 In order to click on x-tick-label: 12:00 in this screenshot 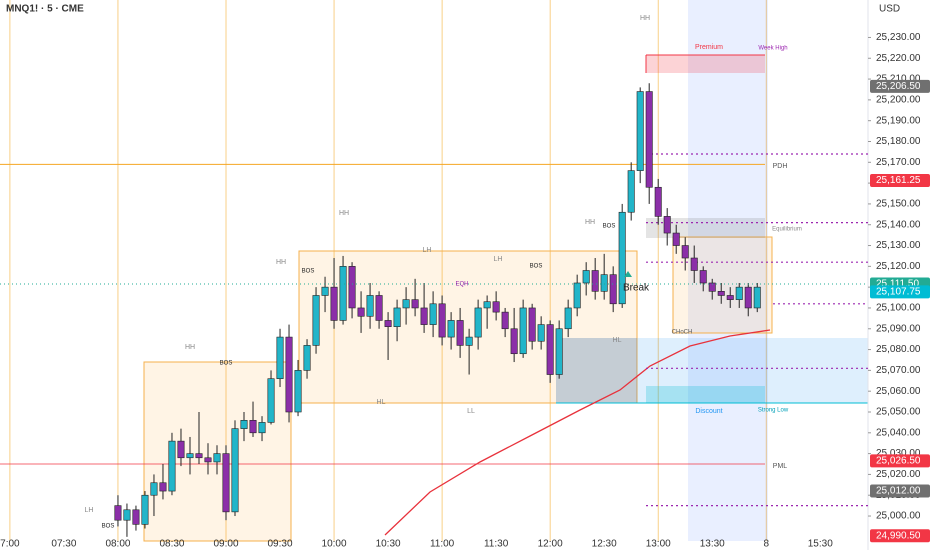, I will do `click(550, 544)`.